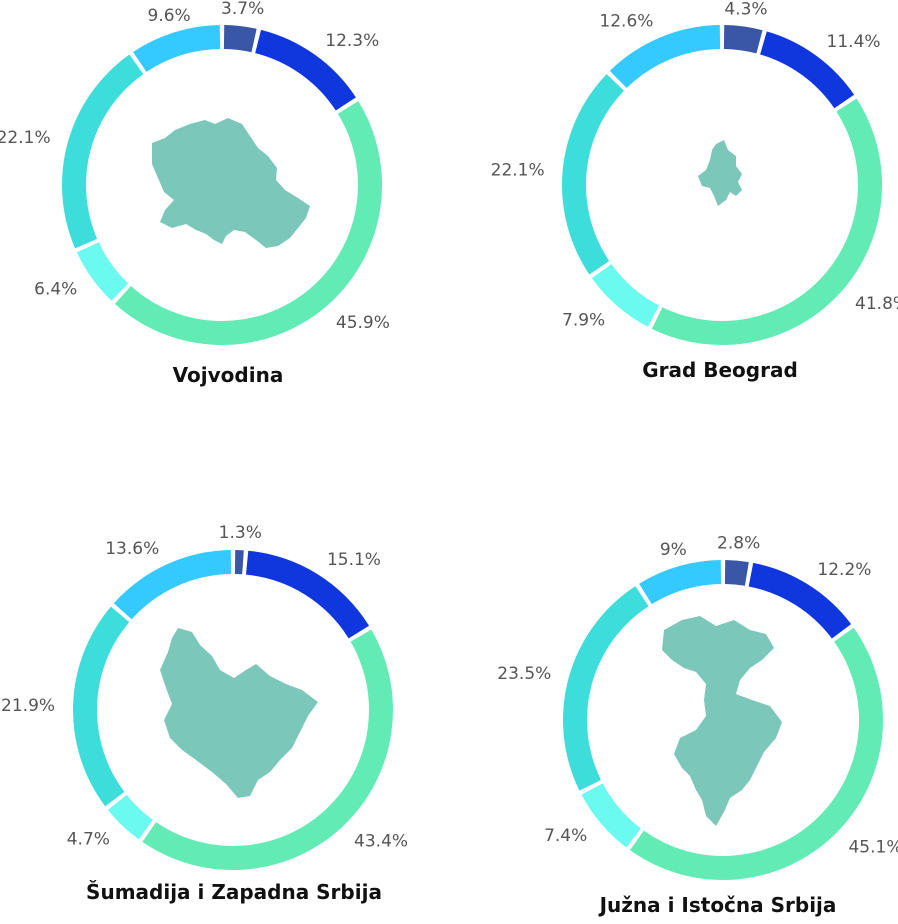 The image size is (898, 924). I want to click on data-label: 4.3%, so click(745, 10).